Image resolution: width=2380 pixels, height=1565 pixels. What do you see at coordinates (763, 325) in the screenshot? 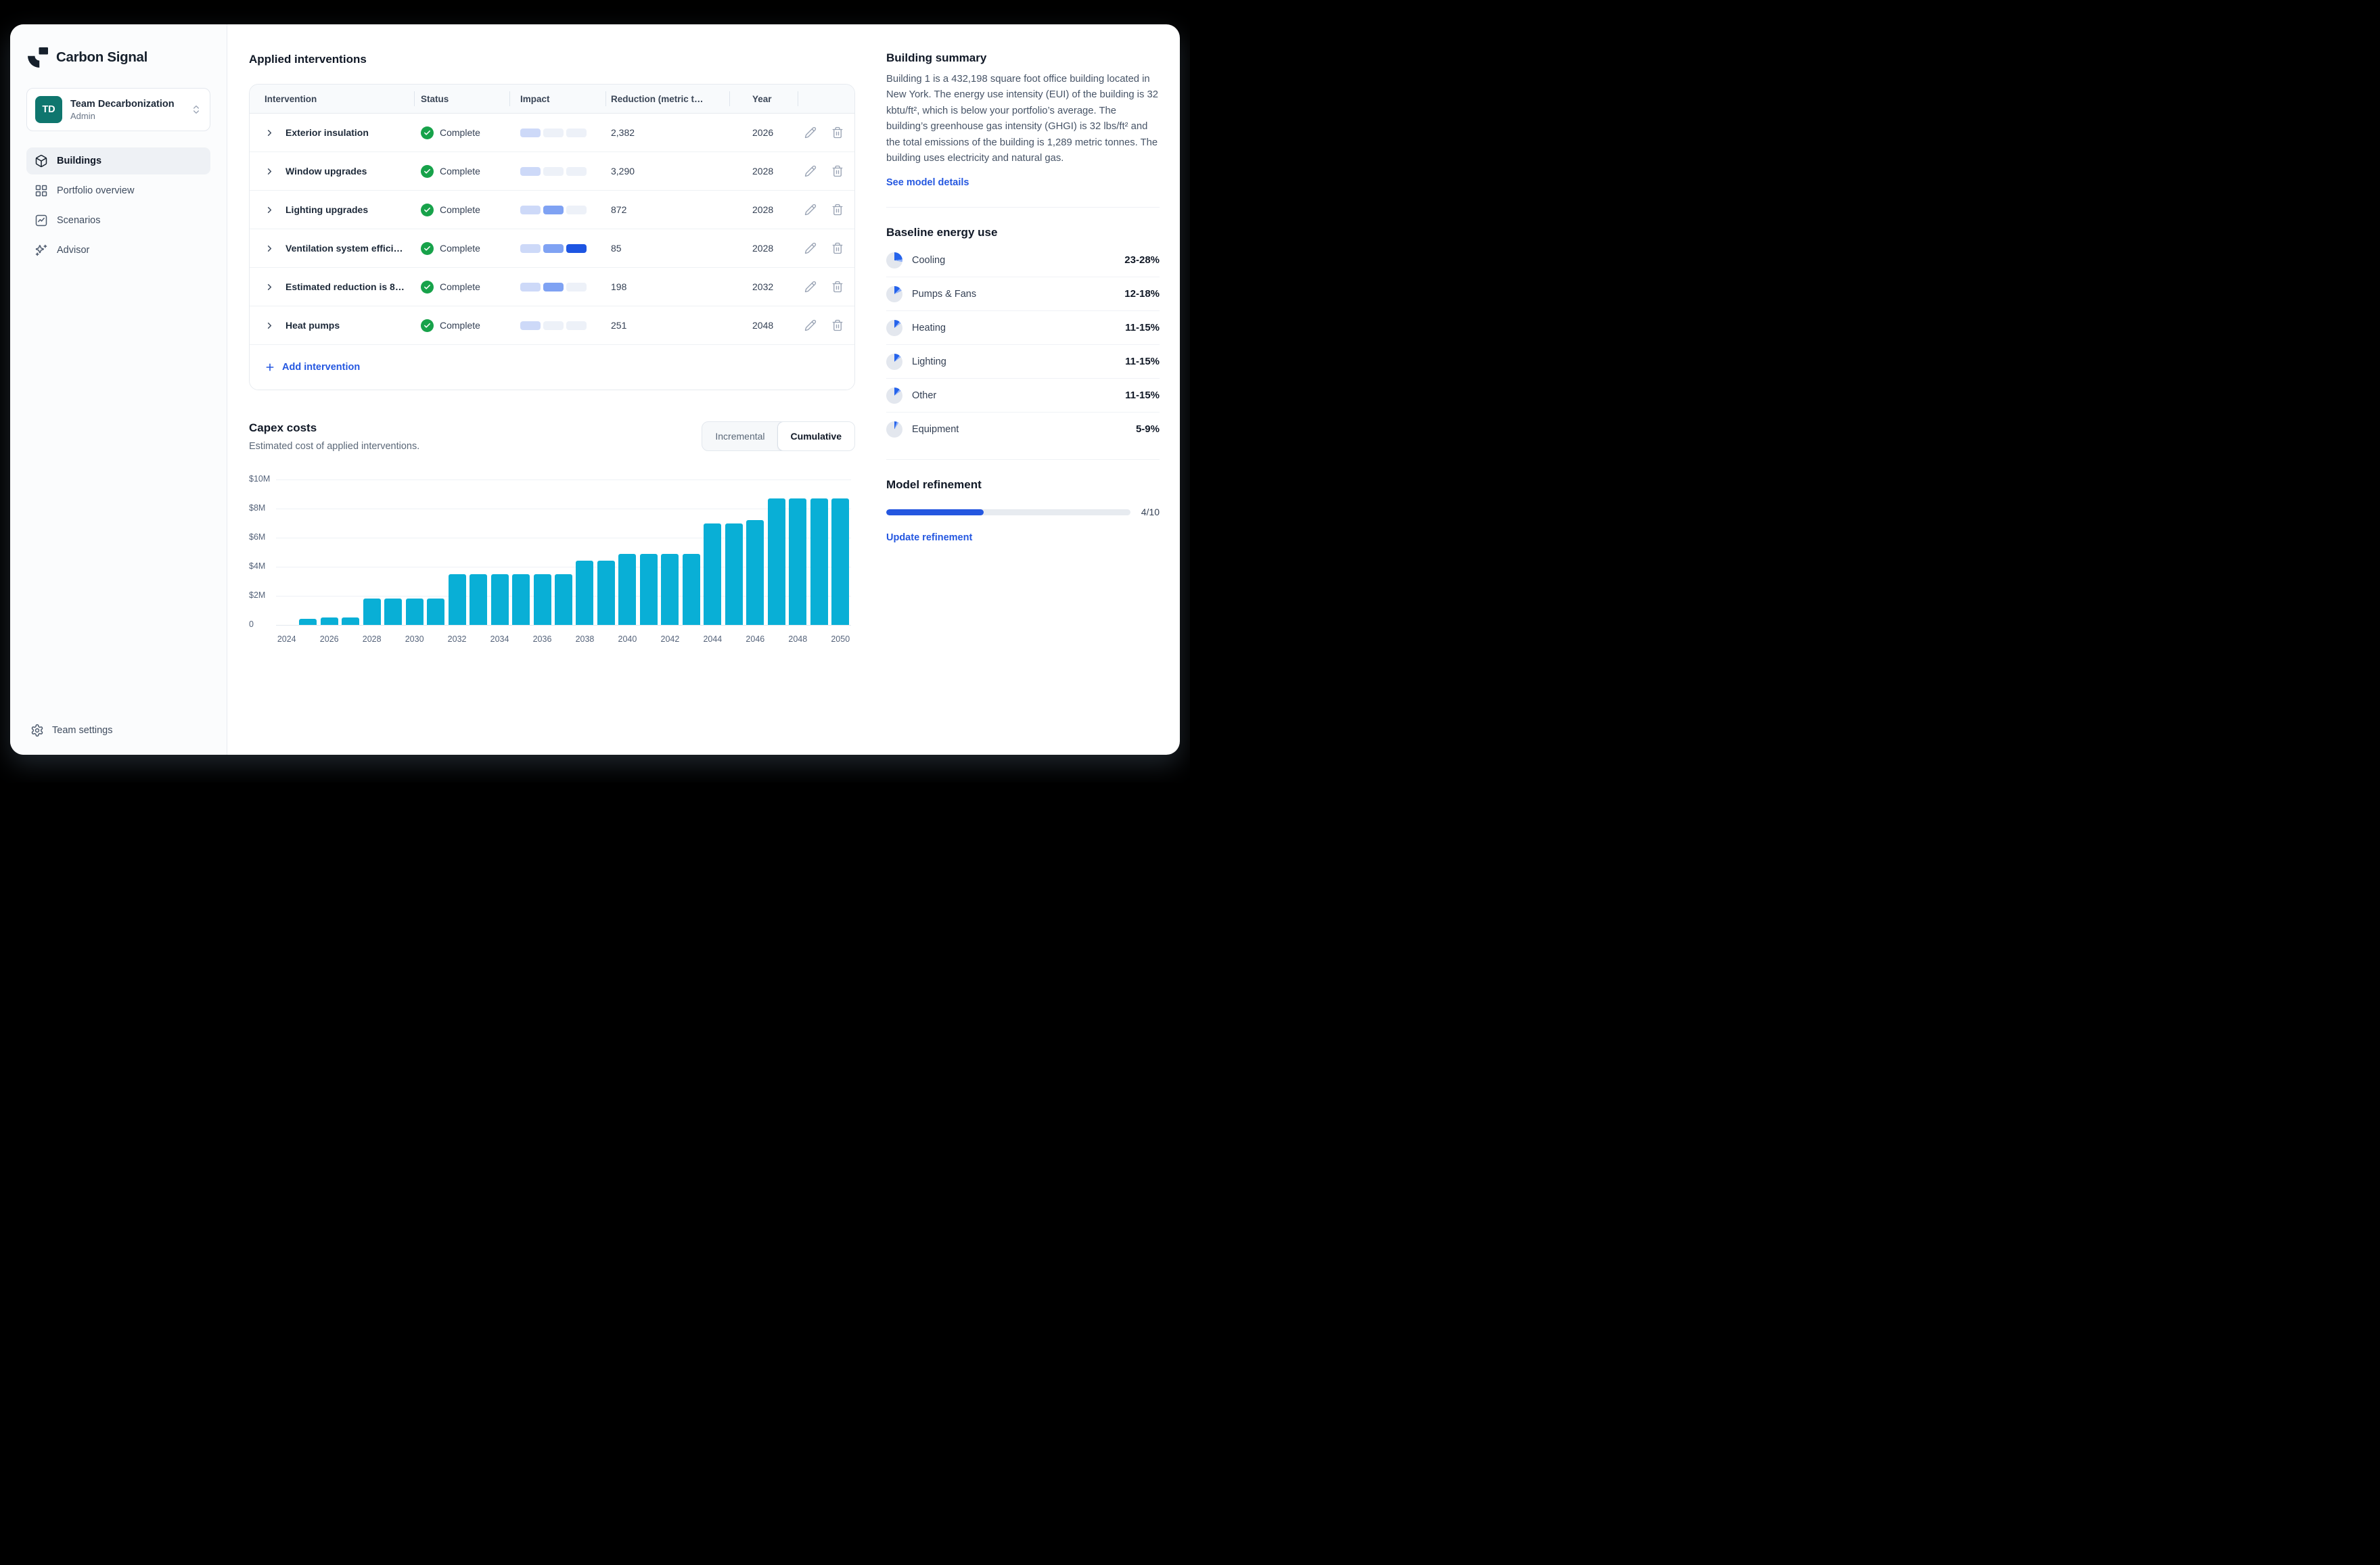
I see `year-value: 2048` at bounding box center [763, 325].